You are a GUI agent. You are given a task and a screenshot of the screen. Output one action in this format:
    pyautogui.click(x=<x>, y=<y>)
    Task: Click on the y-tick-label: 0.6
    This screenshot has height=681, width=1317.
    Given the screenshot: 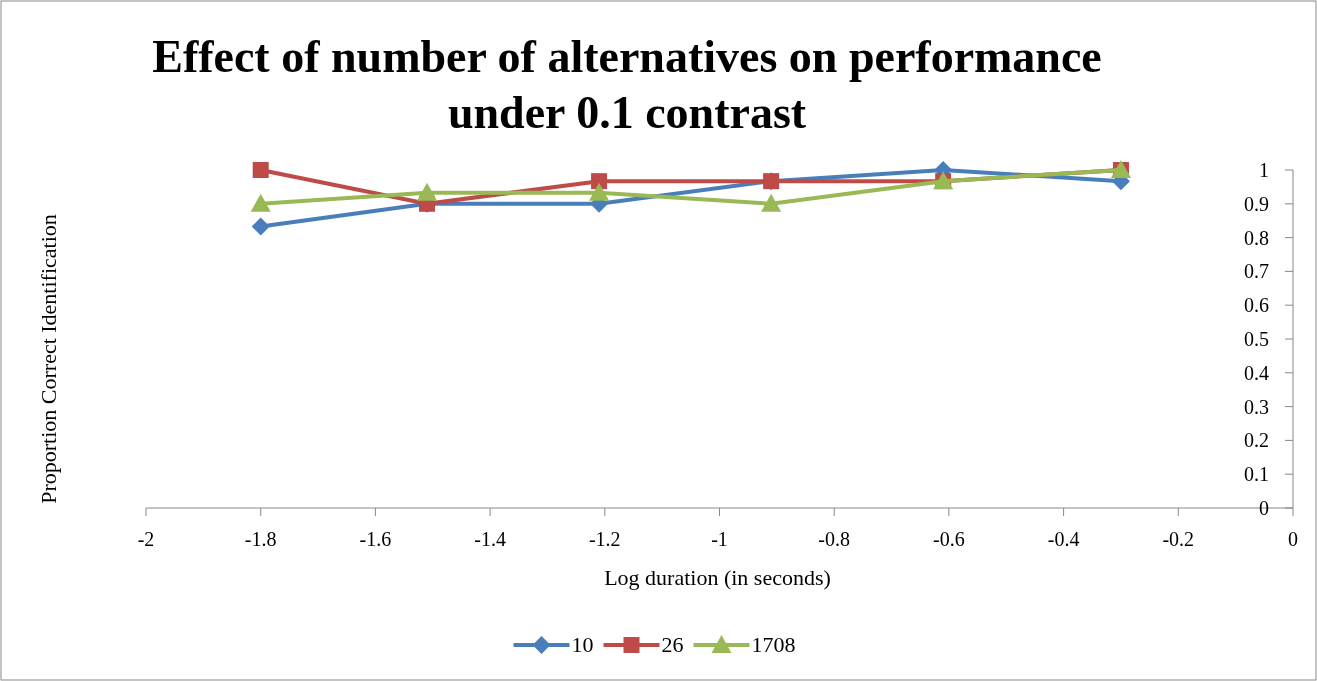 What is the action you would take?
    pyautogui.click(x=1256, y=305)
    